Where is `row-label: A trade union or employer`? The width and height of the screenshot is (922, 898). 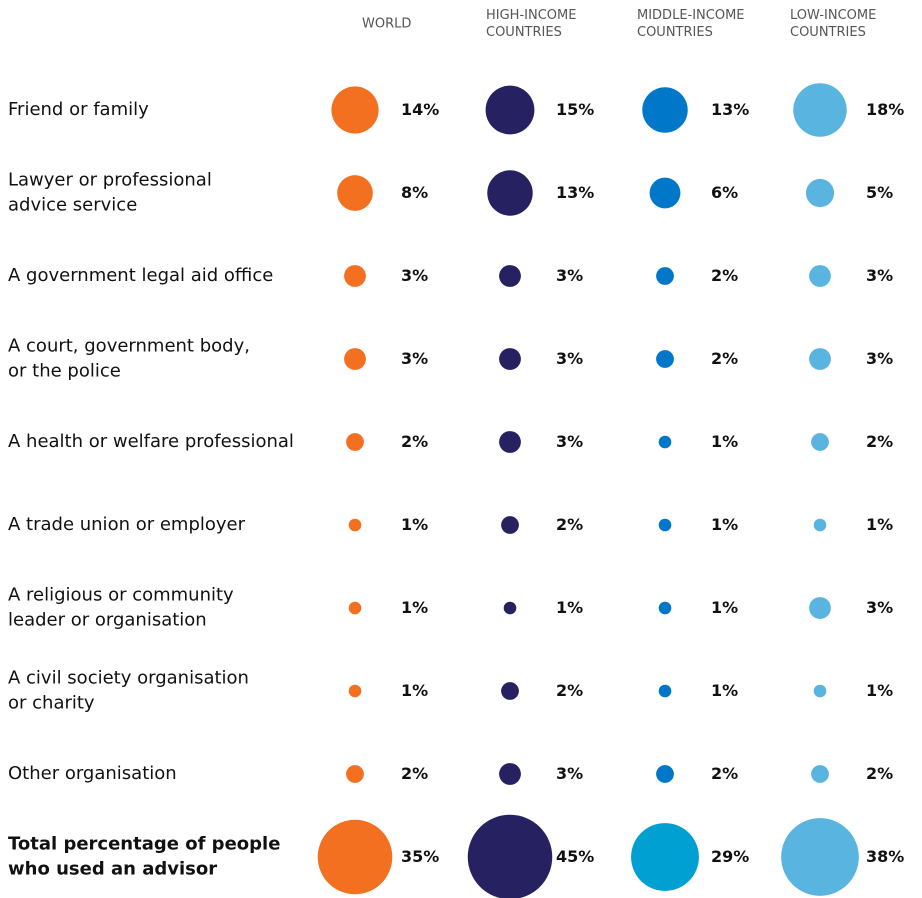
row-label: A trade union or employer is located at coordinates (127, 524).